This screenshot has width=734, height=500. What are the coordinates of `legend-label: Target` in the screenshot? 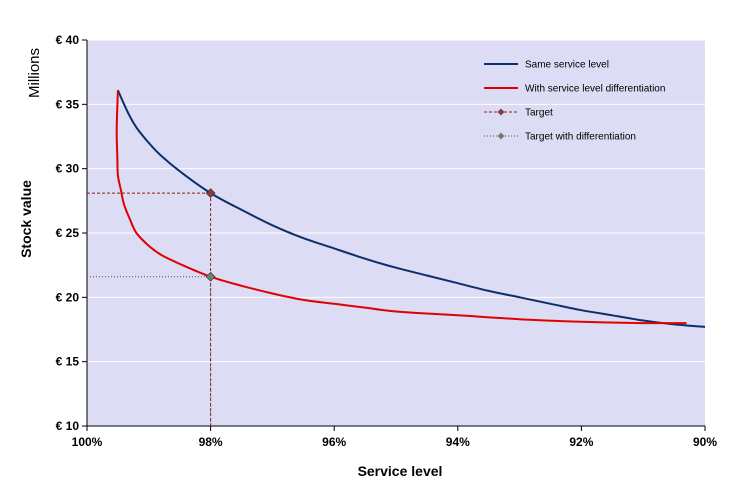 It's located at (539, 113).